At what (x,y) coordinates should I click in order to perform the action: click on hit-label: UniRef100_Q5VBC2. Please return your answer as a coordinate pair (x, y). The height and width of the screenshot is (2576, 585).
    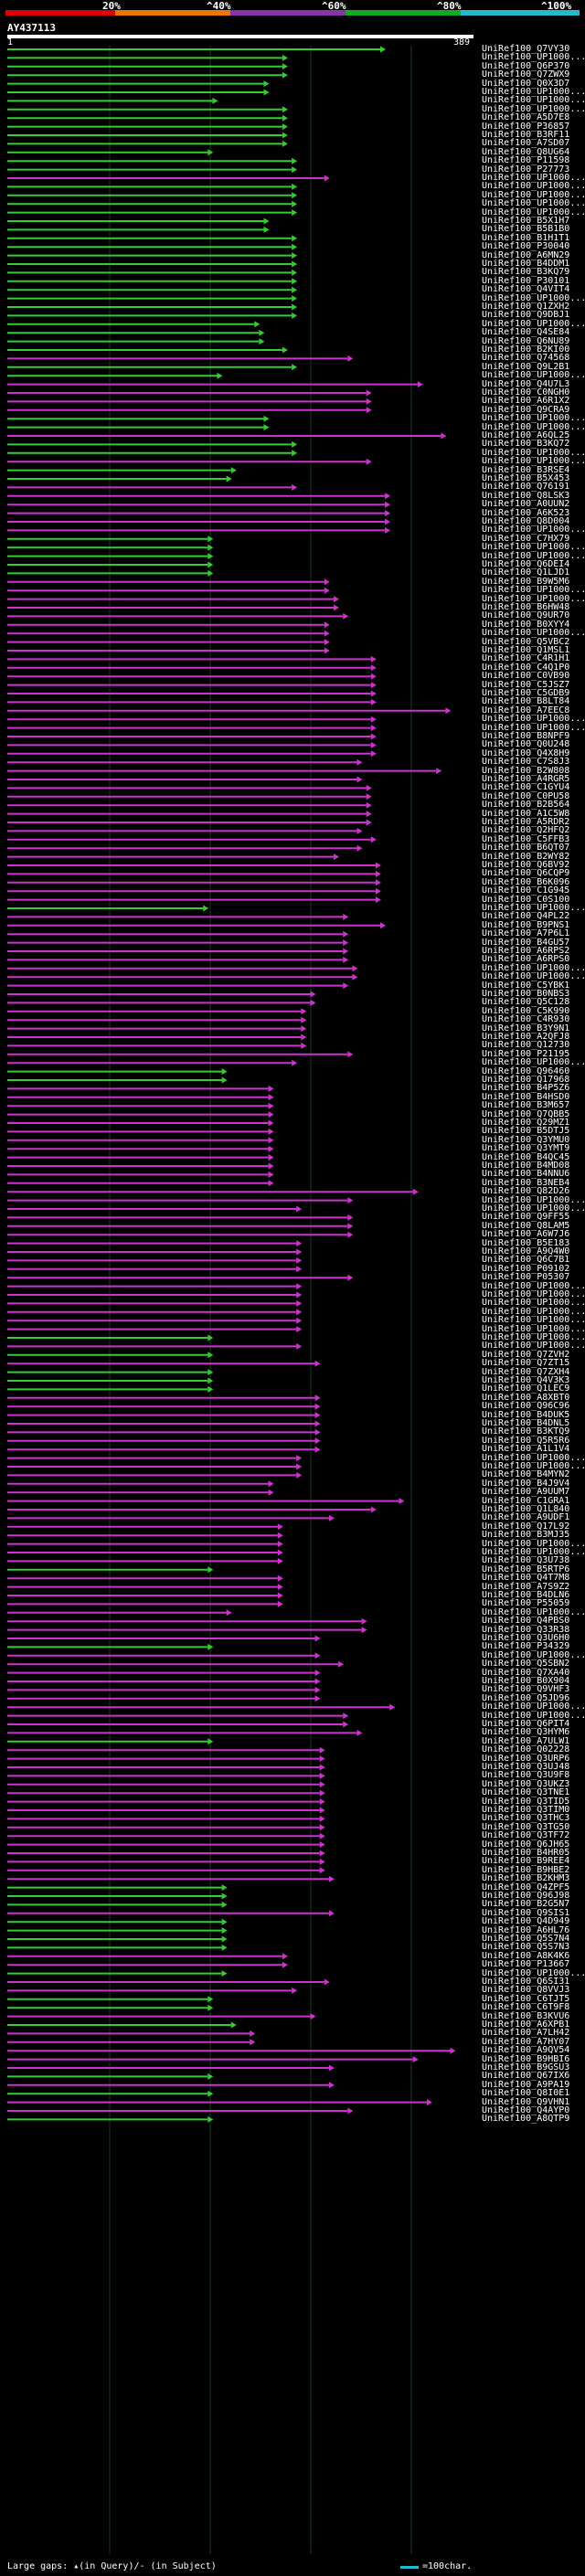
    Looking at the image, I should click on (526, 641).